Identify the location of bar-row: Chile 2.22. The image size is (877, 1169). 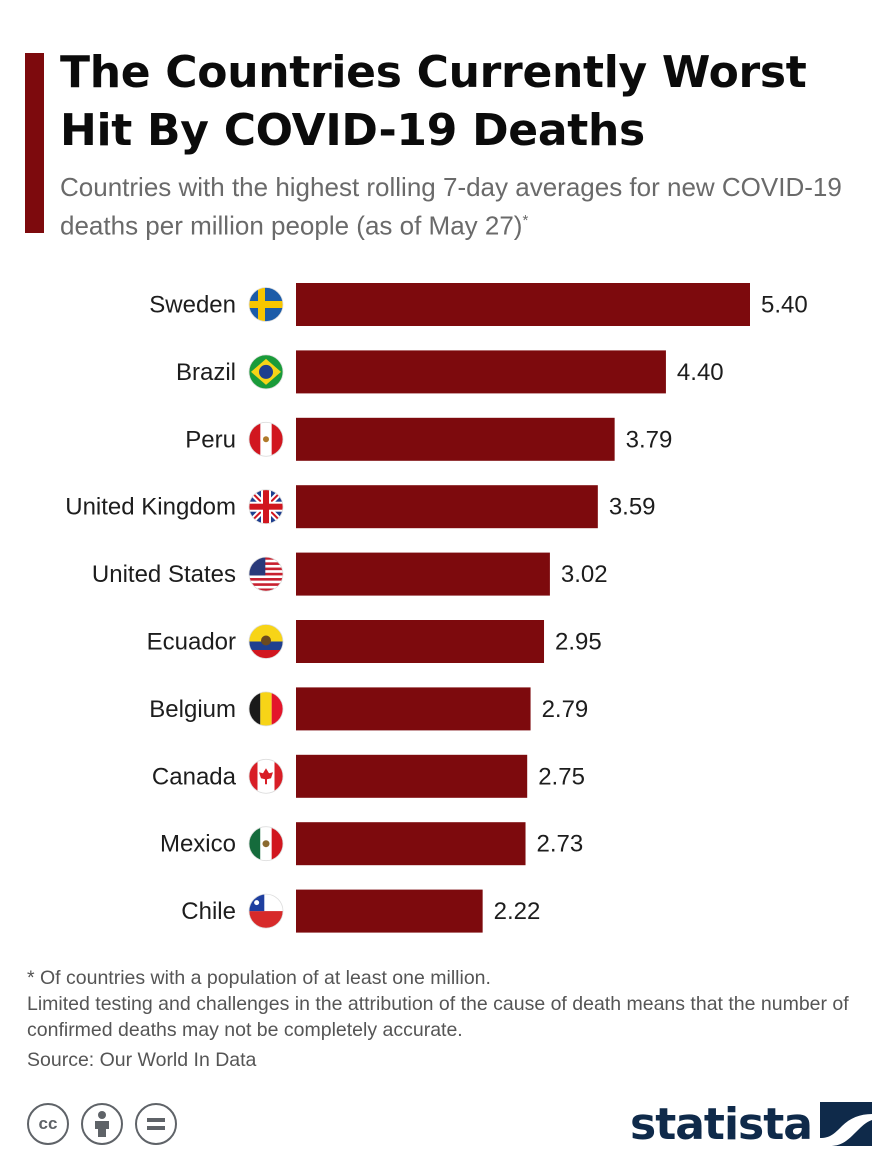
(361, 911).